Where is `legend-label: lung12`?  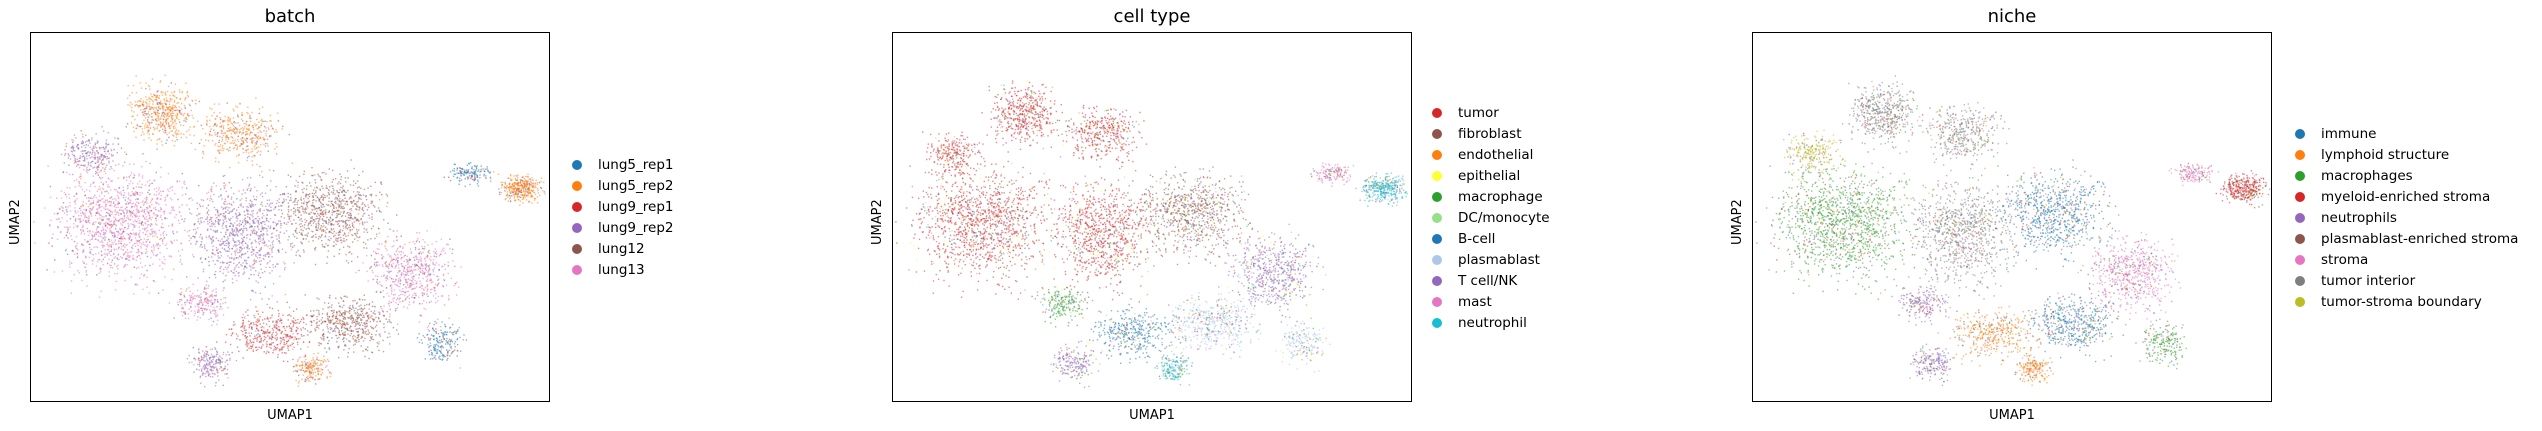
legend-label: lung12 is located at coordinates (621, 249).